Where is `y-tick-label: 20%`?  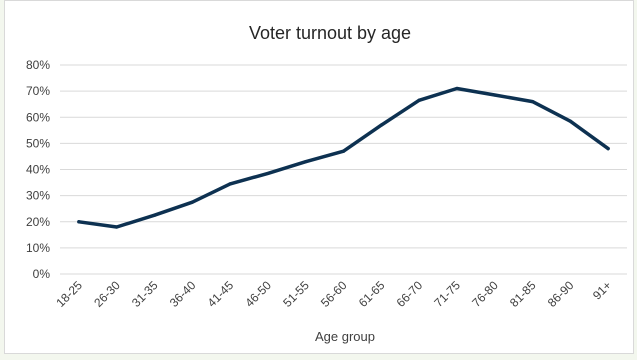
y-tick-label: 20% is located at coordinates (38, 222).